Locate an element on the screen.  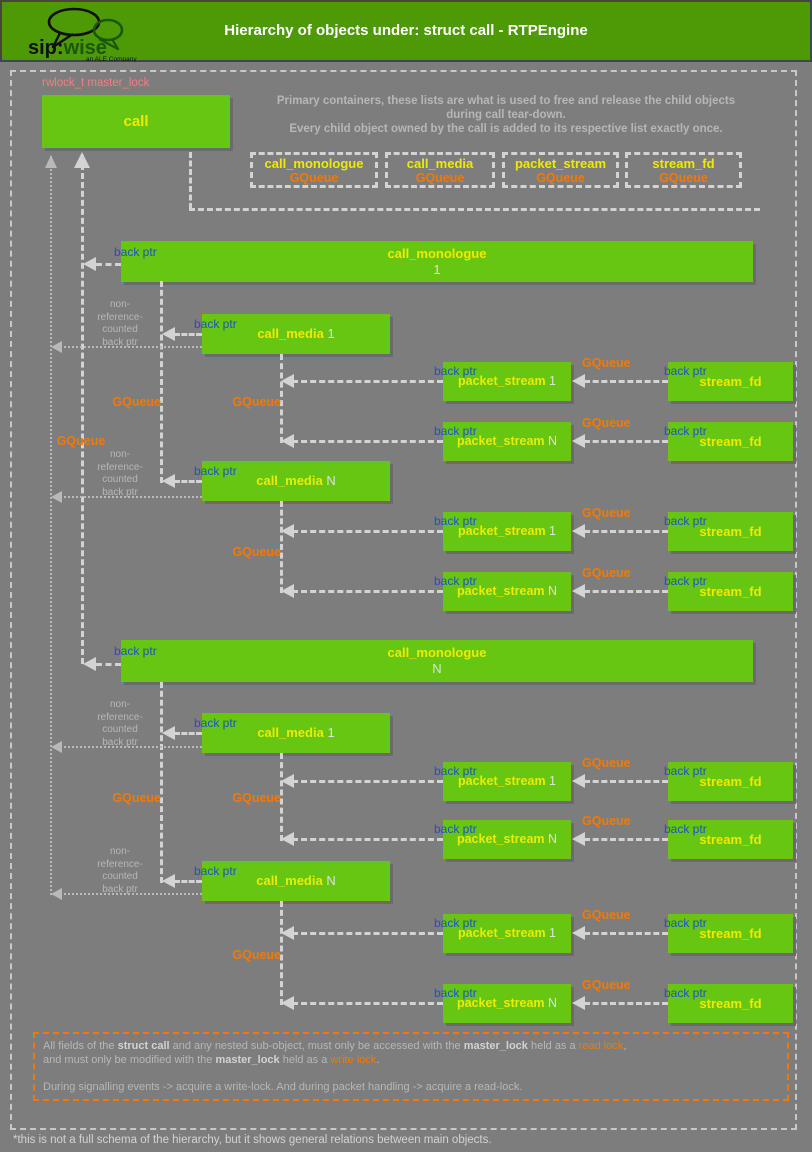
footnote-lock-term: write lock is located at coordinates (353, 1059).